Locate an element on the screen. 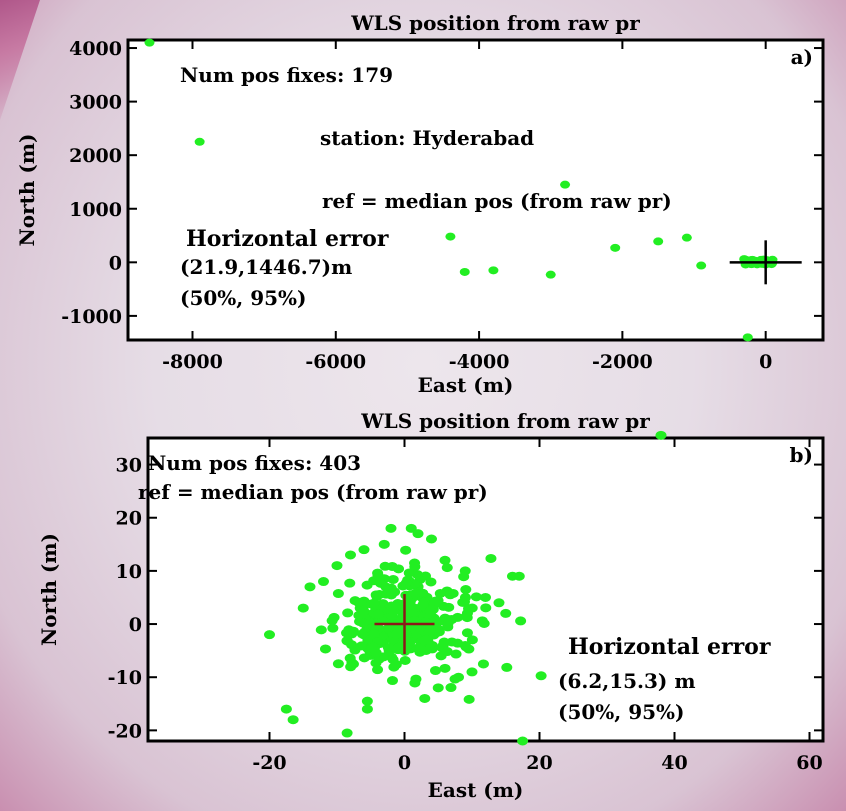 The width and height of the screenshot is (846, 811). x-tick-label: -4000 is located at coordinates (479, 362).